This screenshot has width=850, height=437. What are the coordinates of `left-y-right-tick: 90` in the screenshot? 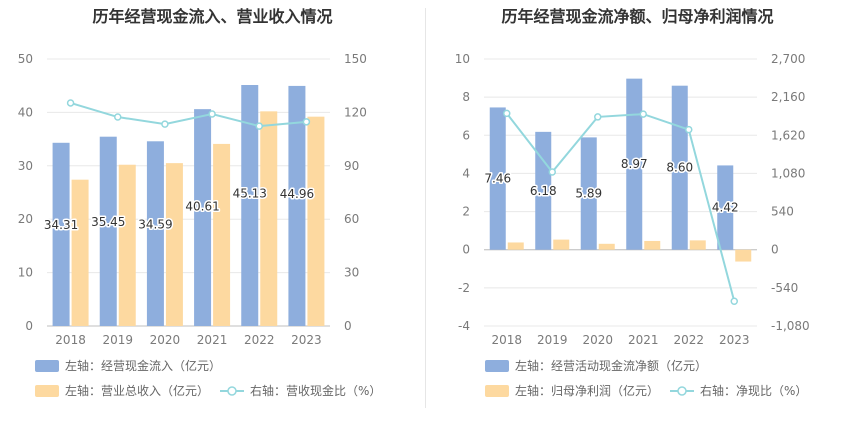 It's located at (351, 166).